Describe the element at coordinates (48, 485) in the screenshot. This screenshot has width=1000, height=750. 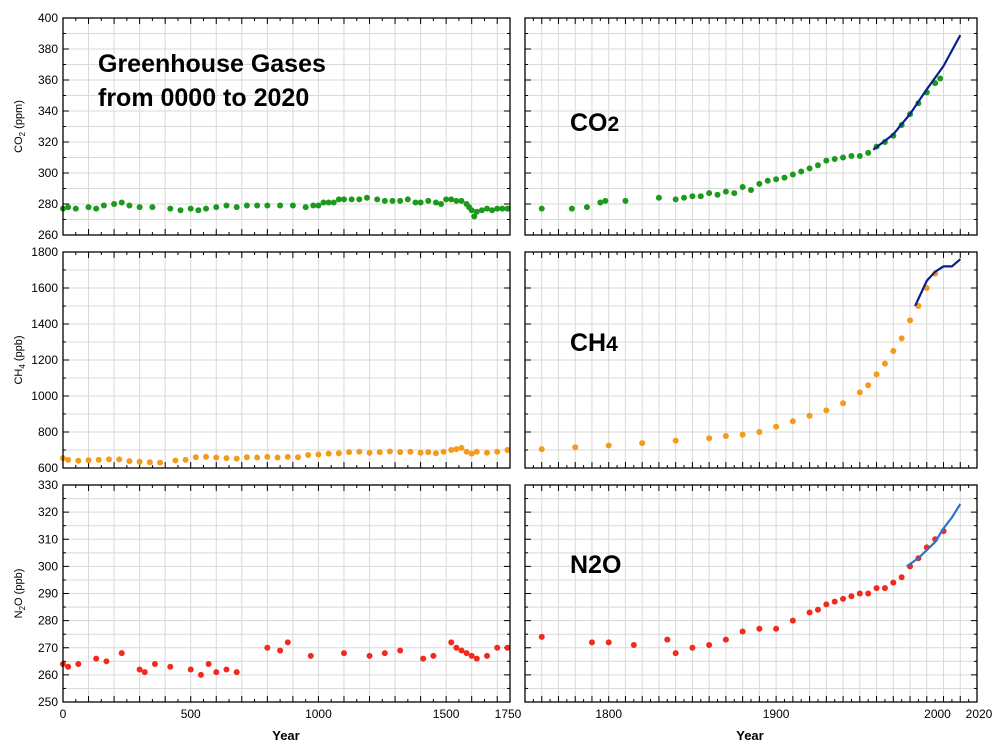
I see `y-tick-label: 330` at that location.